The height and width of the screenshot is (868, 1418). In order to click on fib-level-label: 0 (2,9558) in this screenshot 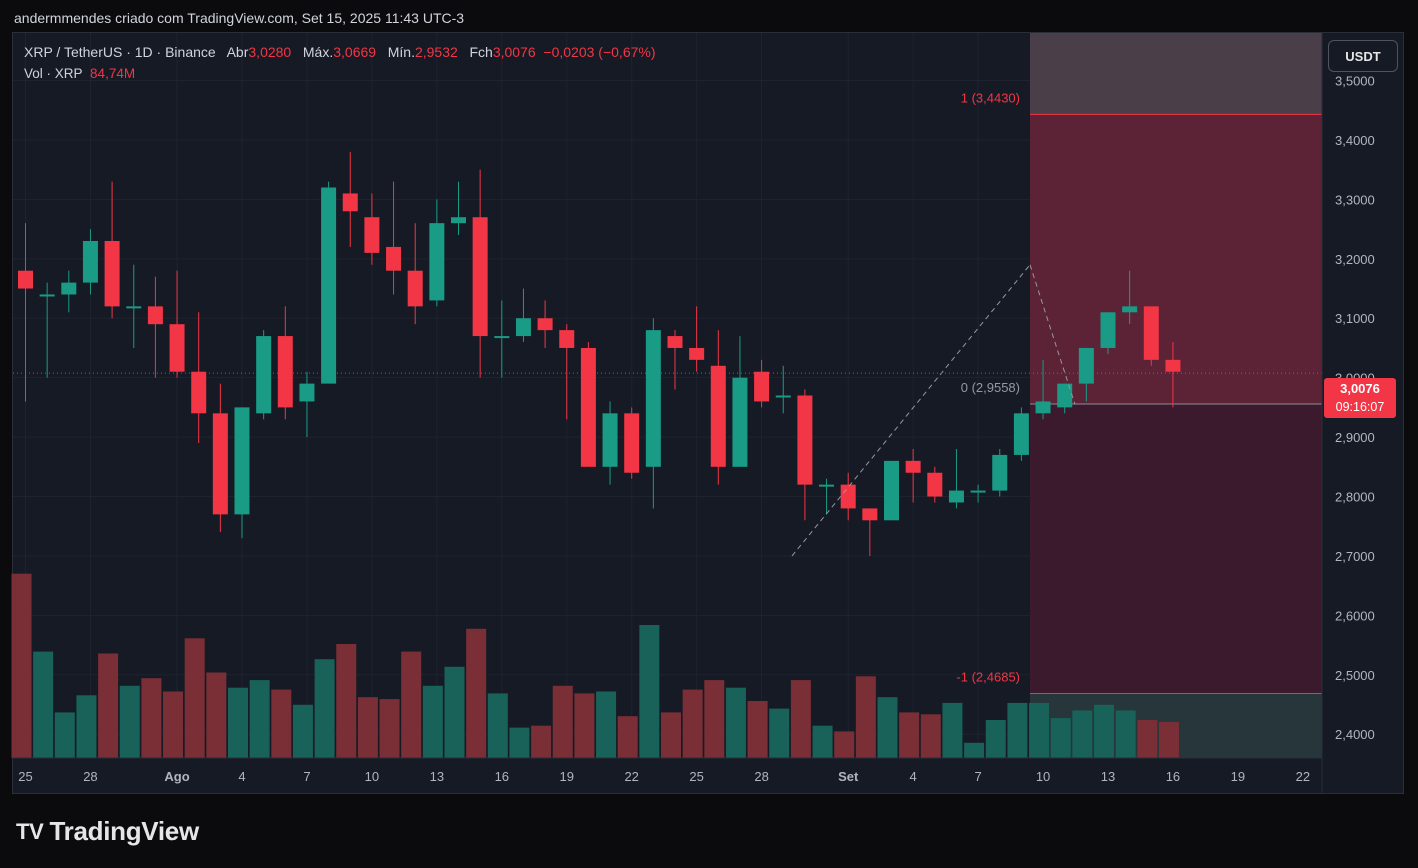, I will do `click(990, 387)`.